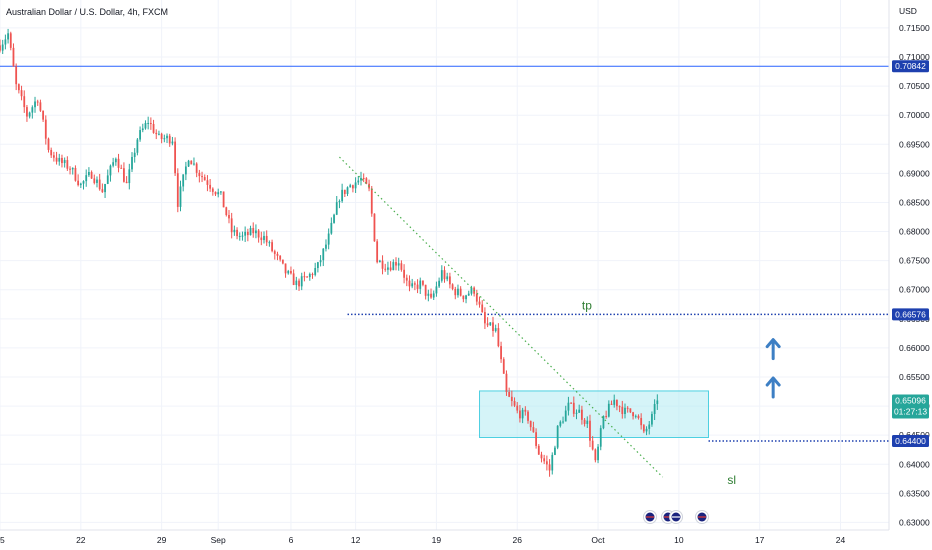  I want to click on y-tick-label: 0.67000, so click(914, 290).